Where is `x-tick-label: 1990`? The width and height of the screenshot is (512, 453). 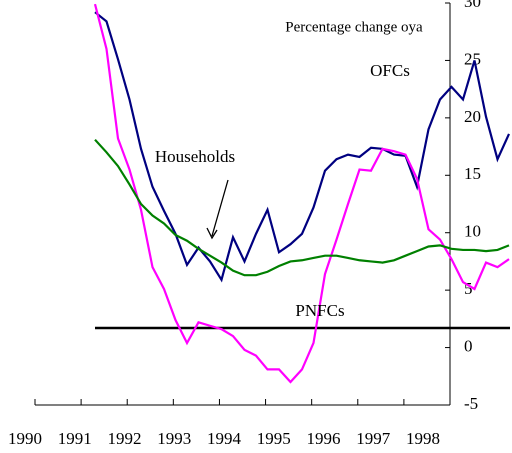
x-tick-label: 1990 is located at coordinates (25, 438).